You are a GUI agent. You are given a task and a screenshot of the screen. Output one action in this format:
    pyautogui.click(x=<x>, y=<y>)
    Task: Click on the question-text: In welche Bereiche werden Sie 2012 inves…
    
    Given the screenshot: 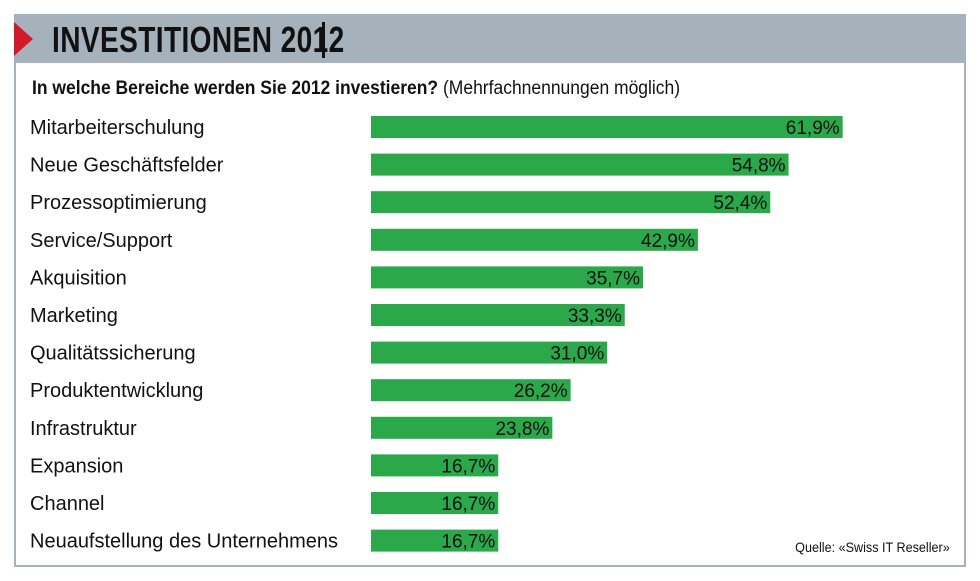 What is the action you would take?
    pyautogui.click(x=235, y=88)
    